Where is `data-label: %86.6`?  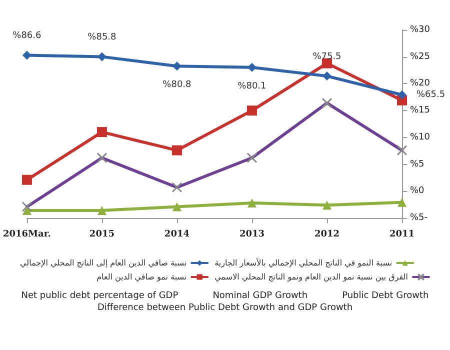 data-label: %86.6 is located at coordinates (27, 36).